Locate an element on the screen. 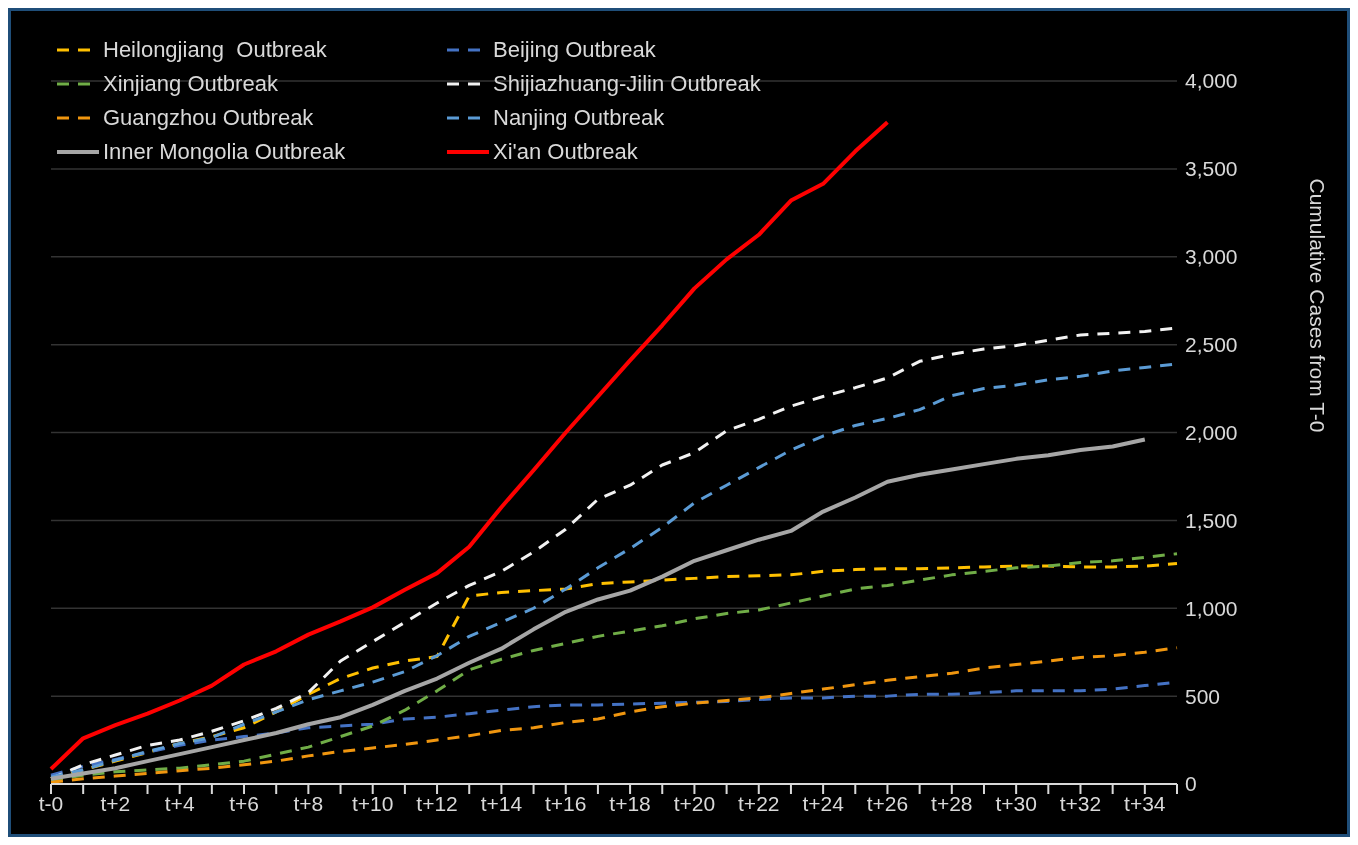  x-tick-label: t+28 is located at coordinates (952, 803).